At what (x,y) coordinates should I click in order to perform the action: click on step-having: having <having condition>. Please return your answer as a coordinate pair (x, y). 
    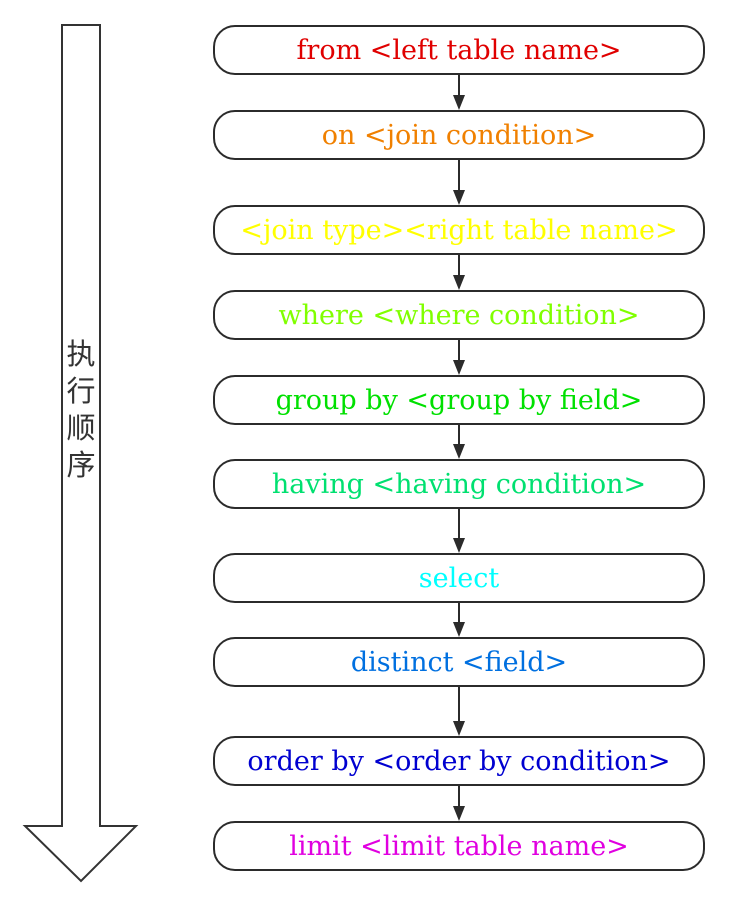
    Looking at the image, I should click on (459, 484).